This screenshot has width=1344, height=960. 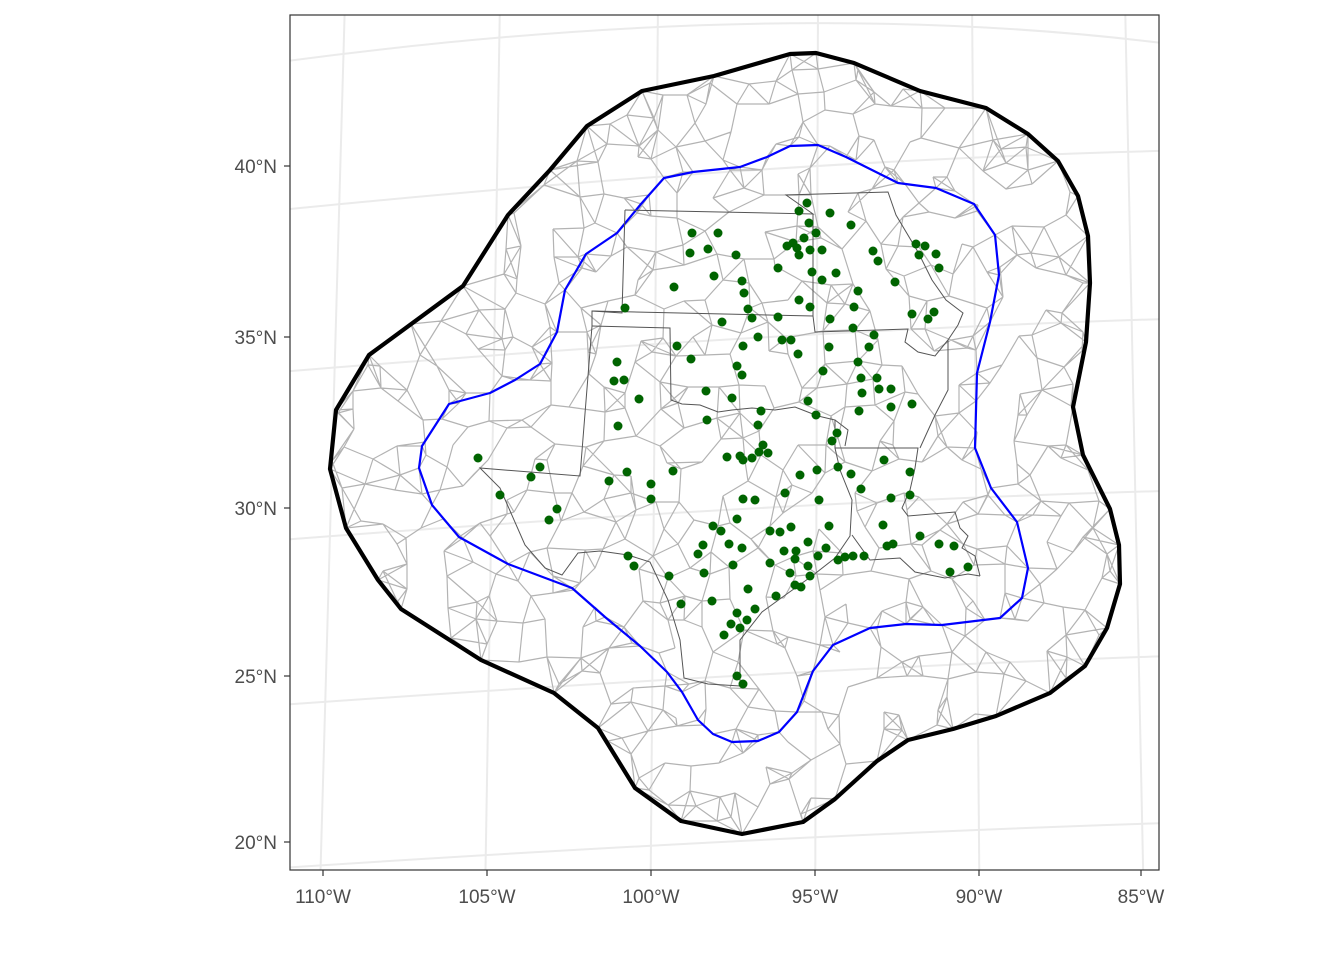 I want to click on lat-label: 40°N, so click(x=256, y=167).